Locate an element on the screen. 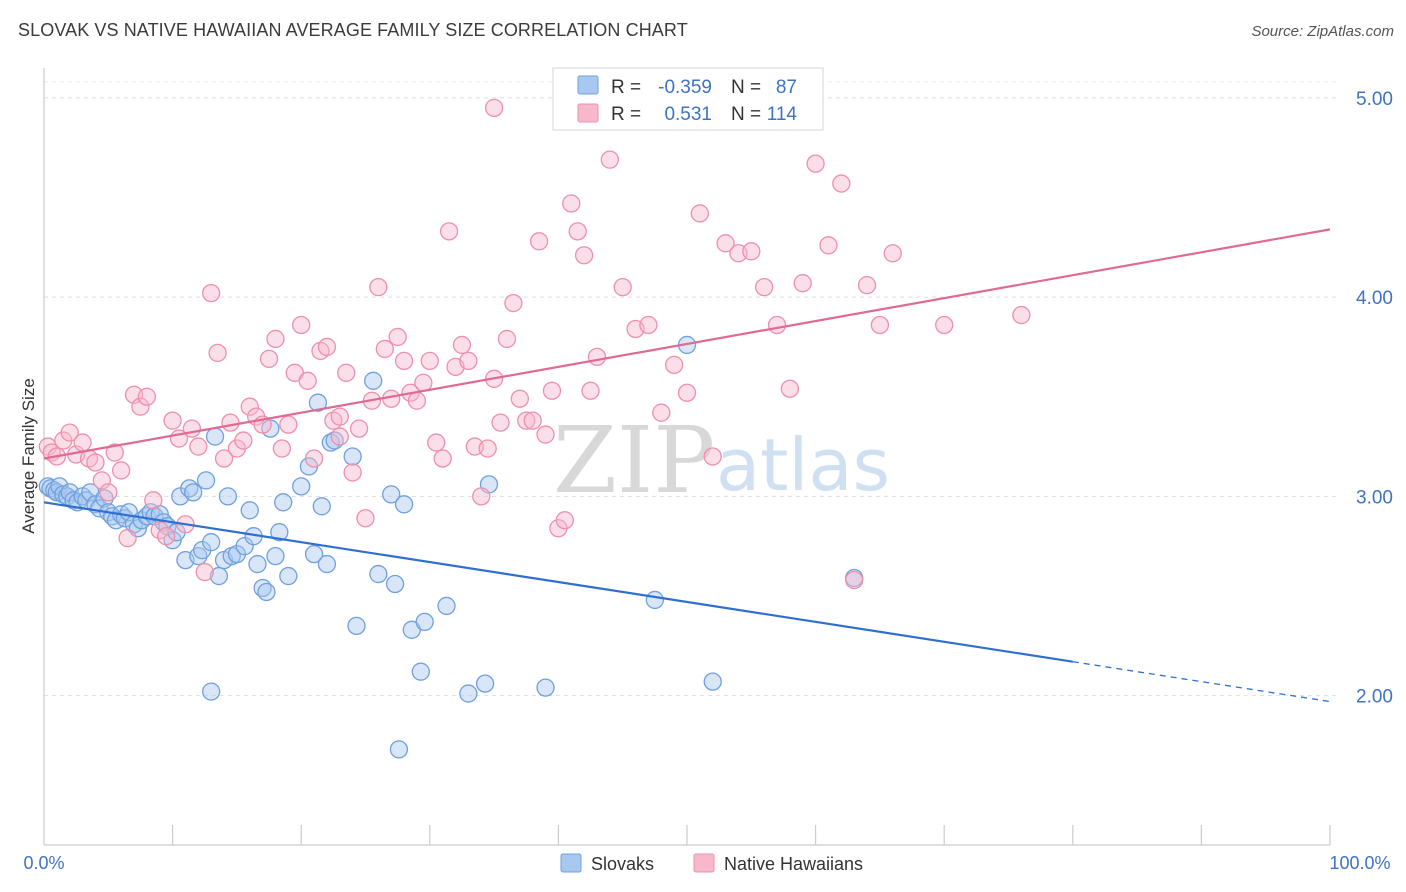  bottom-legend-swatch-slovaks is located at coordinates (571, 863).